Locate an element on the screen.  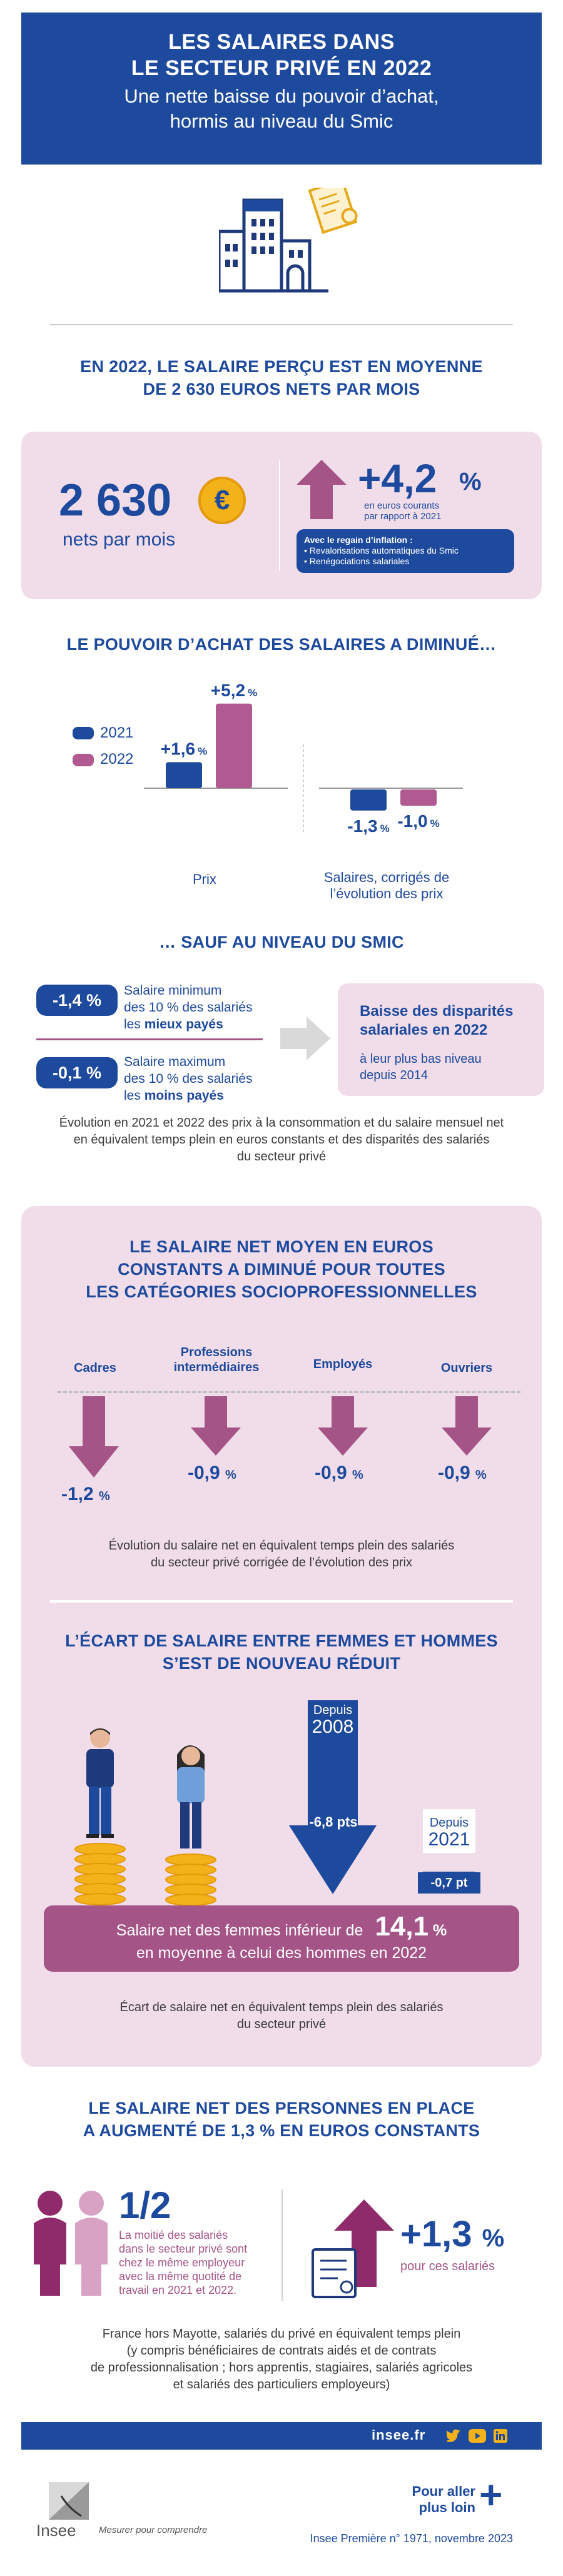
linkedin-icon is located at coordinates (500, 2436).